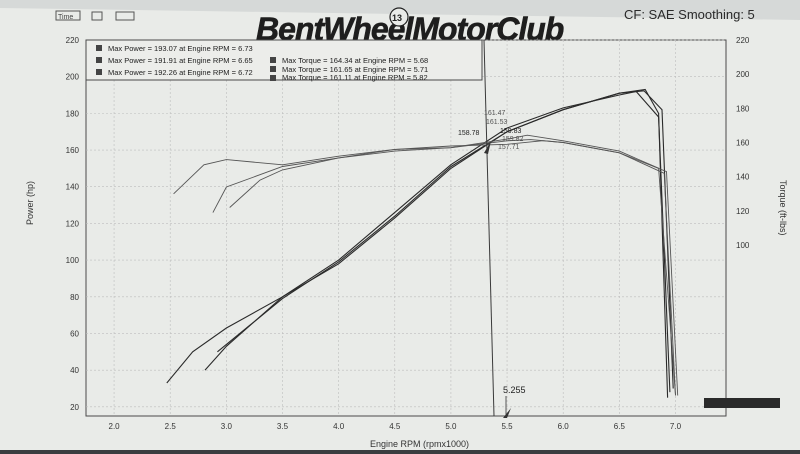 This screenshot has width=800, height=454. I want to click on legend-power-3: Max Power = 192.26 at Engine RPM = 6.72, so click(174, 72).